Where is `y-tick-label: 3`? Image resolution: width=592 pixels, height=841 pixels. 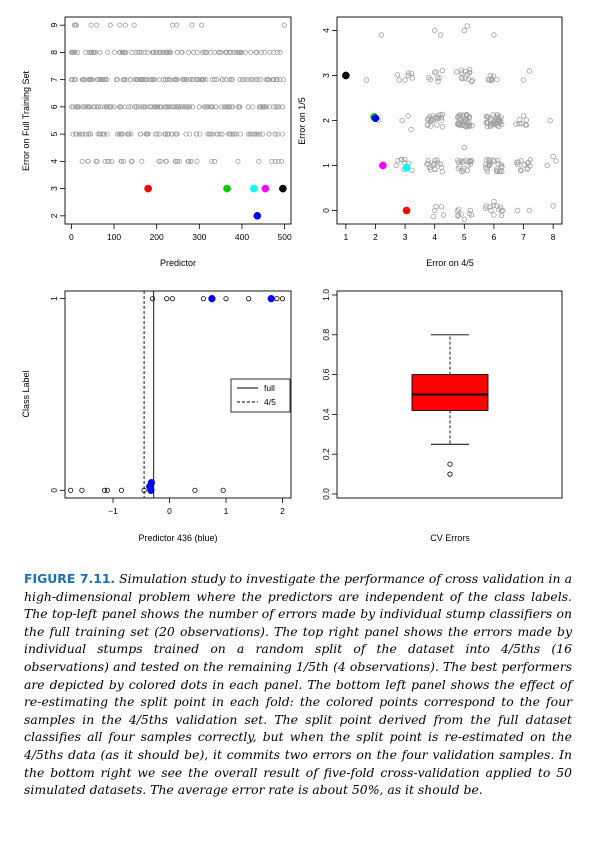 y-tick-label: 3 is located at coordinates (54, 188).